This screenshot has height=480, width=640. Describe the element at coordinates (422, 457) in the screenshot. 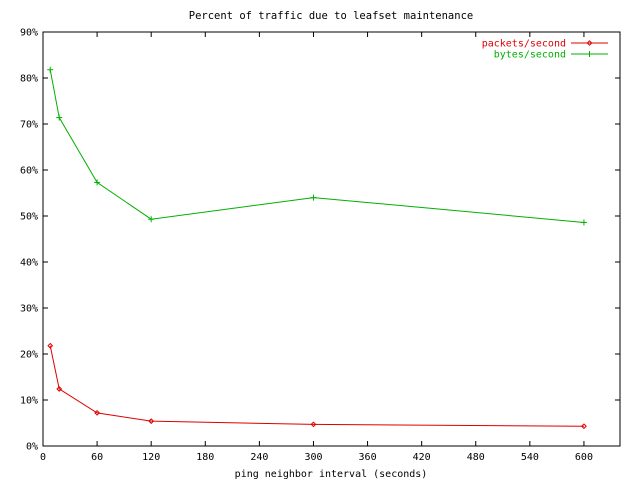

I see `x-tick-label: 420` at that location.